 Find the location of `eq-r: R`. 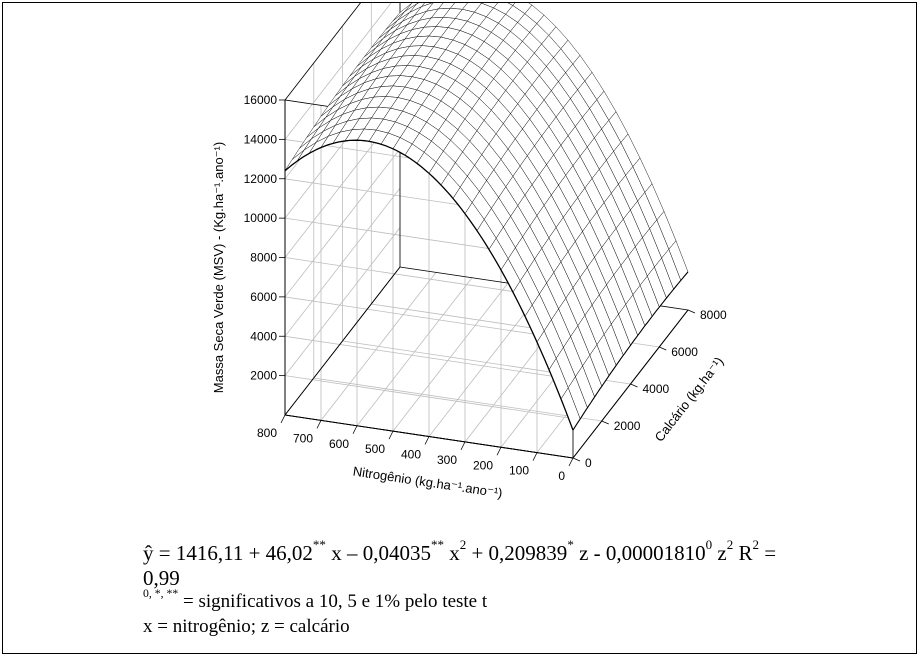

eq-r: R is located at coordinates (743, 553).